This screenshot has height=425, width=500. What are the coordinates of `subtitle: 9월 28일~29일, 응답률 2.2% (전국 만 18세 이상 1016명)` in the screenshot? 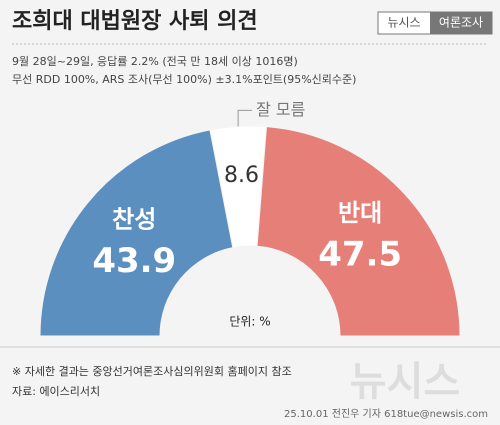 It's located at (155, 61).